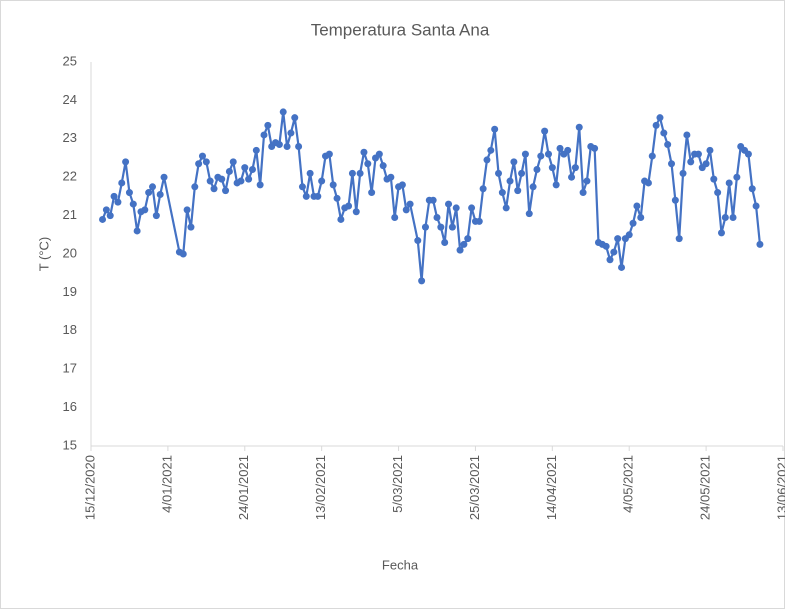 The image size is (785, 609). Describe the element at coordinates (70, 406) in the screenshot. I see `y-tick-label: 16` at that location.